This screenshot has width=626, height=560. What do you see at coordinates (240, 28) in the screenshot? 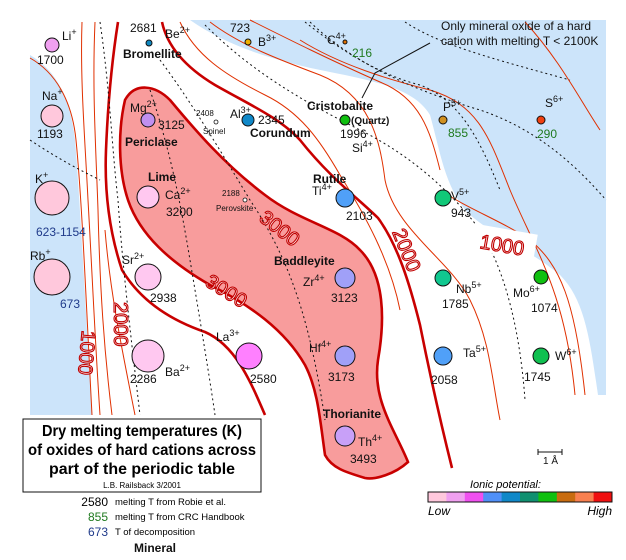
I see `melting-temperature: 723` at bounding box center [240, 28].